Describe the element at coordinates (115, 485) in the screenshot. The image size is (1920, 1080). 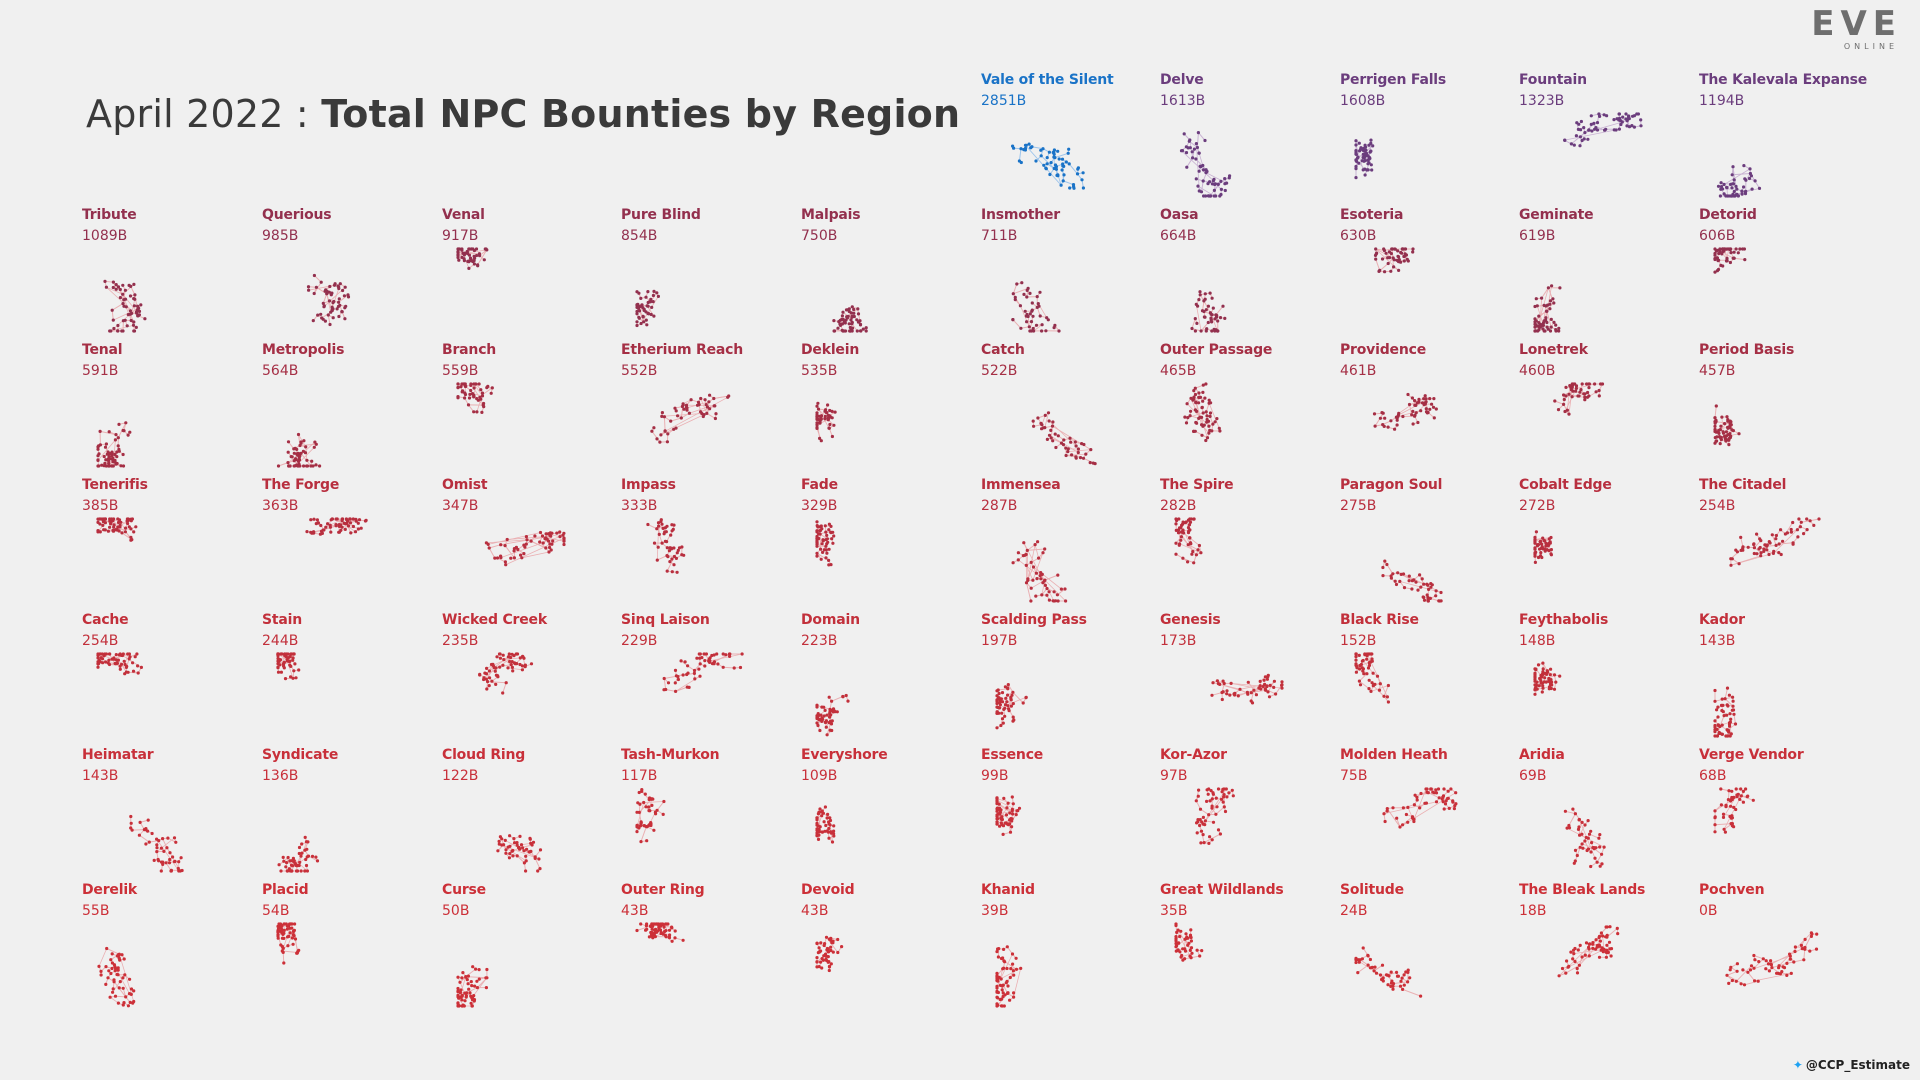
I see `region-name: Tenerifis` at that location.